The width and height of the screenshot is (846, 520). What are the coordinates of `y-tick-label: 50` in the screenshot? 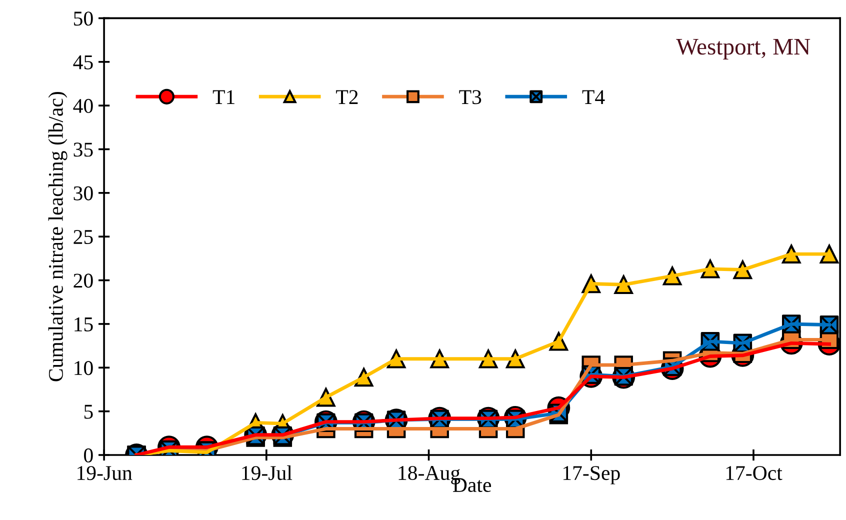 It's located at (83, 19).